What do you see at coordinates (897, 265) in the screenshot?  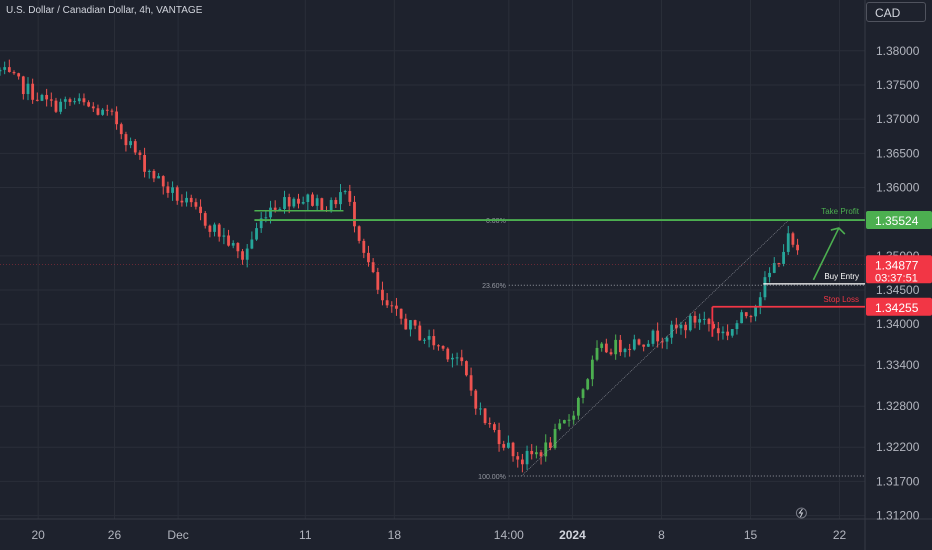 I see `current-price-badge-value: 1.34877` at bounding box center [897, 265].